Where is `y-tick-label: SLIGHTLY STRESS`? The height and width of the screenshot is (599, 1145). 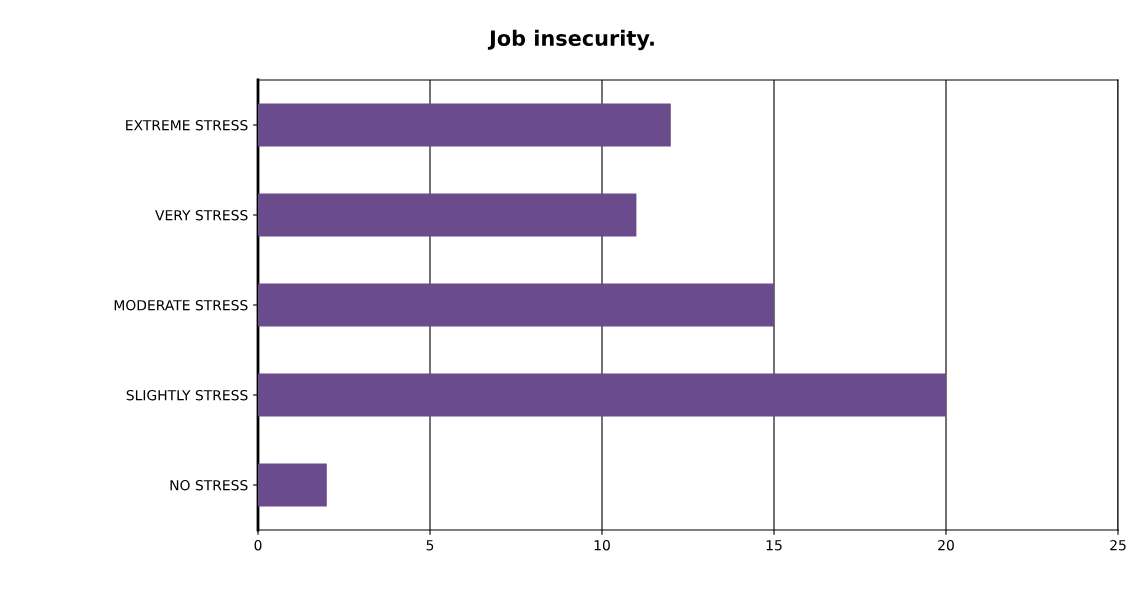 y-tick-label: SLIGHTLY STRESS is located at coordinates (187, 395).